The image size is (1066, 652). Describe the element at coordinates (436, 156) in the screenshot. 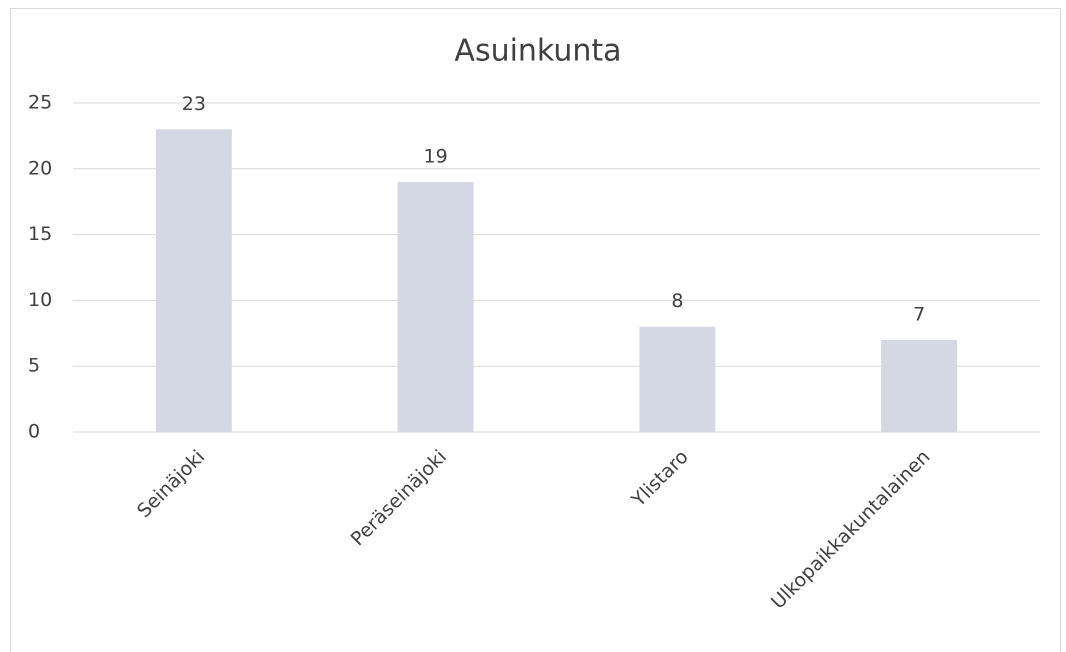

I see `data-label: 19` at that location.